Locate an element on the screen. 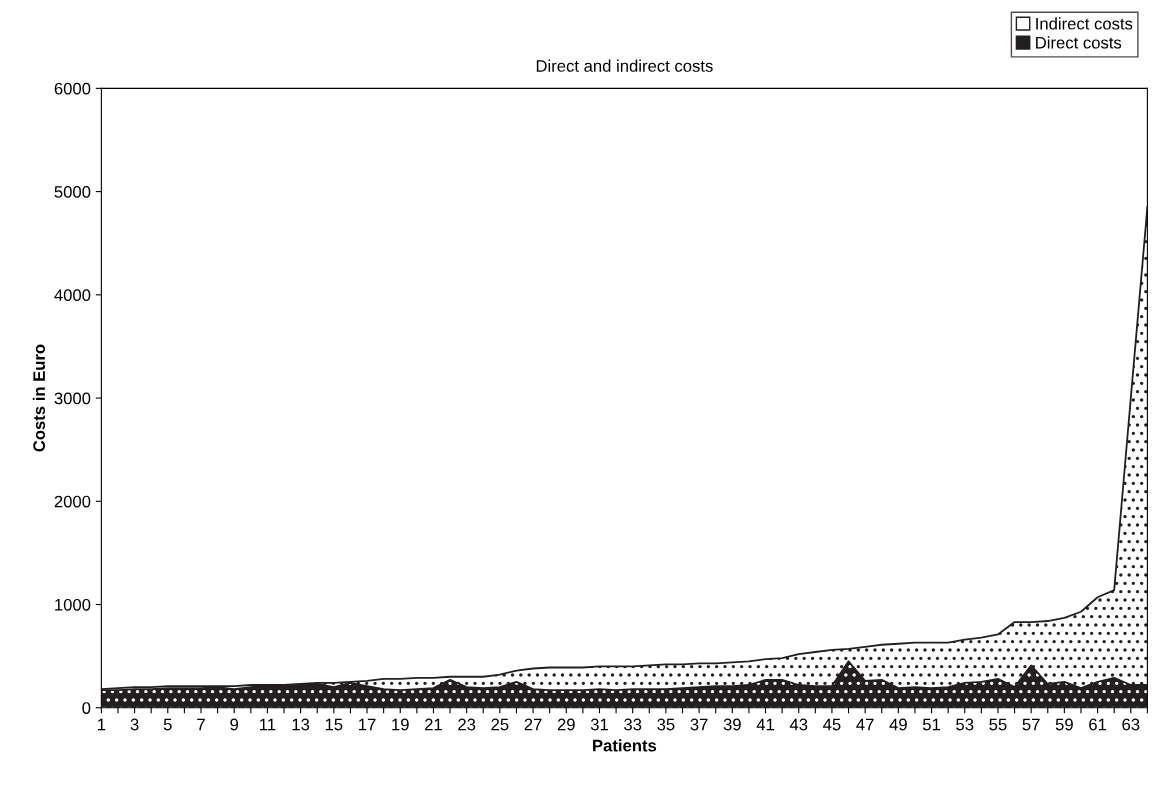 This screenshot has height=789, width=1152. x-tick-label: 9 is located at coordinates (234, 724).